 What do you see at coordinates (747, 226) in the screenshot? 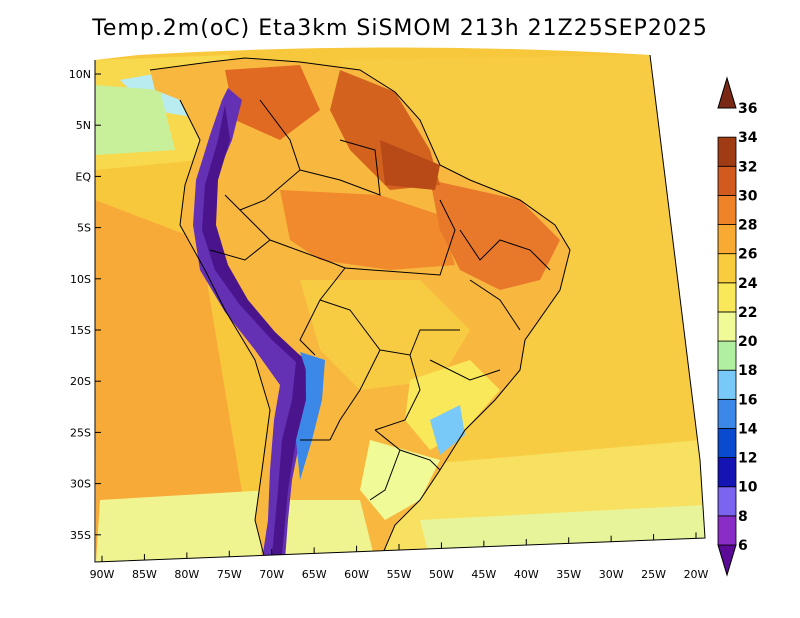
I see `colorbar-label: 28` at bounding box center [747, 226].